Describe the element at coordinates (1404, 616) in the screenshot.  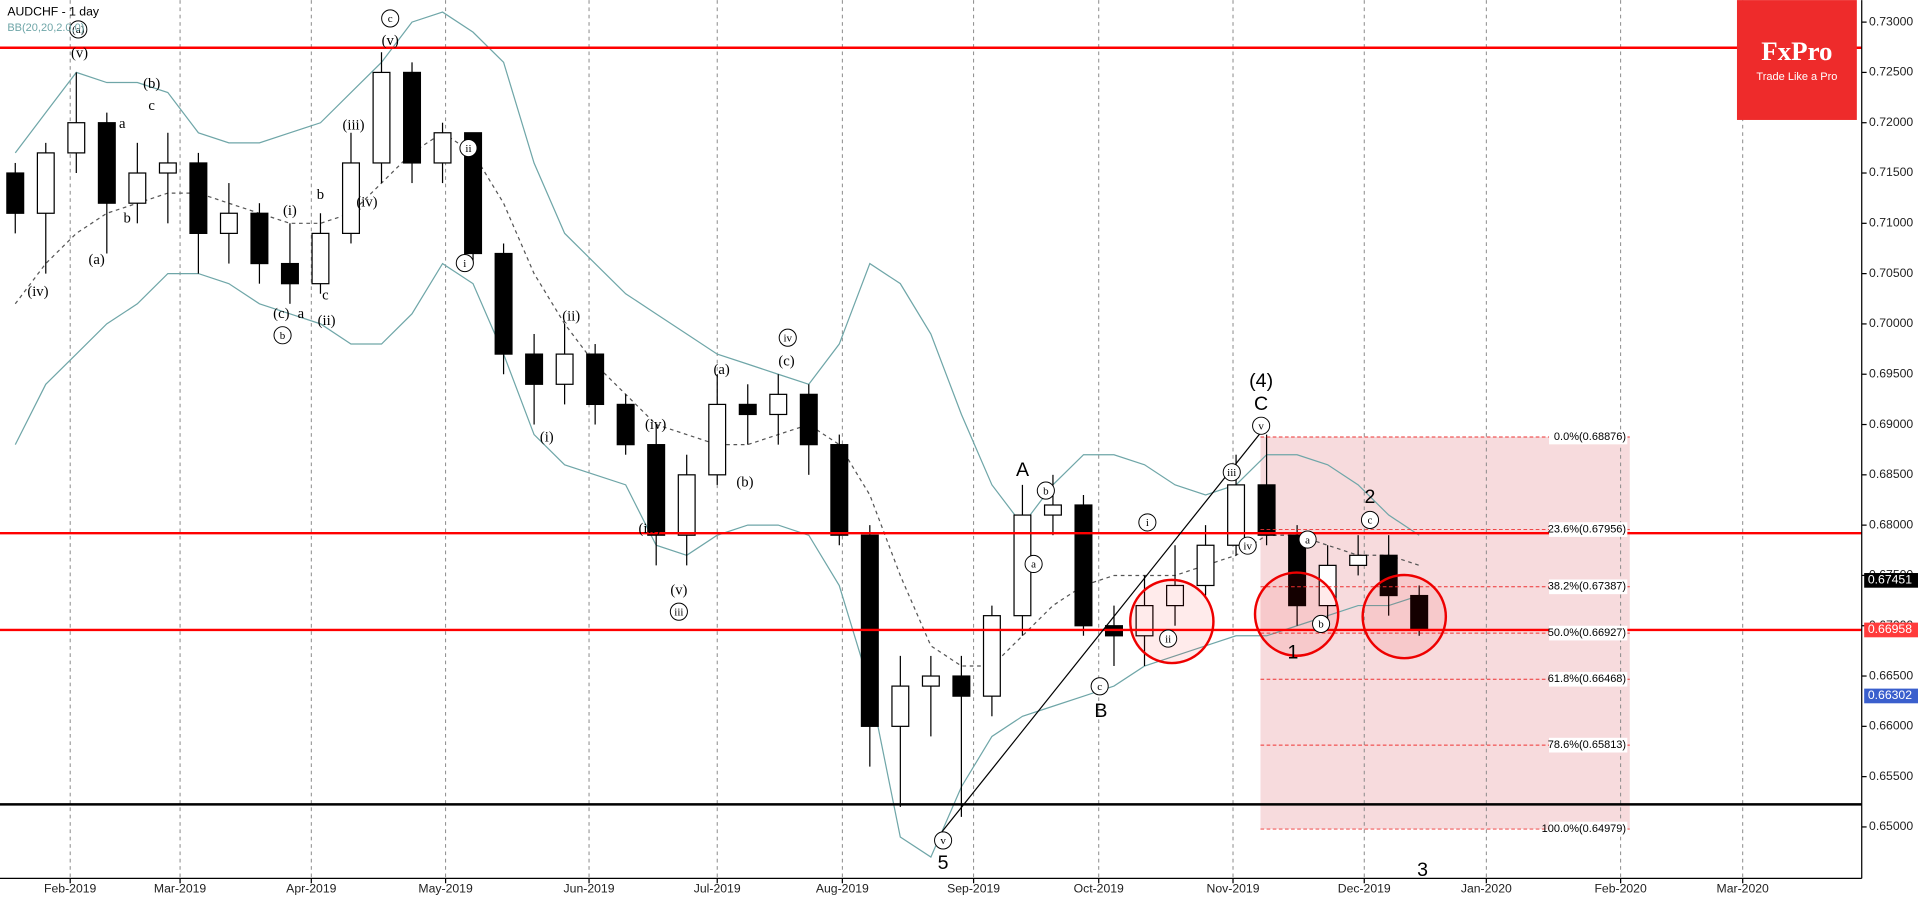
I see `highlight-circle` at that location.